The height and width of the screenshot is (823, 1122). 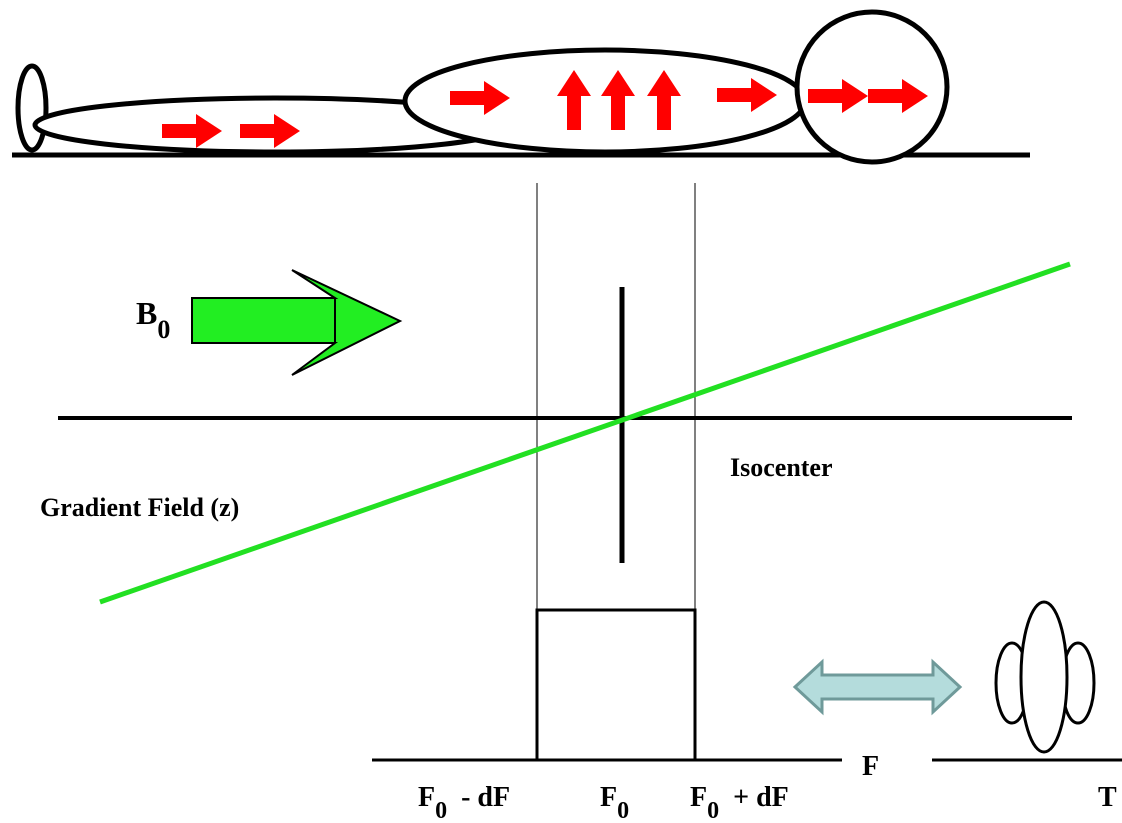 I want to click on patient-feet-ellipse, so click(x=32, y=108).